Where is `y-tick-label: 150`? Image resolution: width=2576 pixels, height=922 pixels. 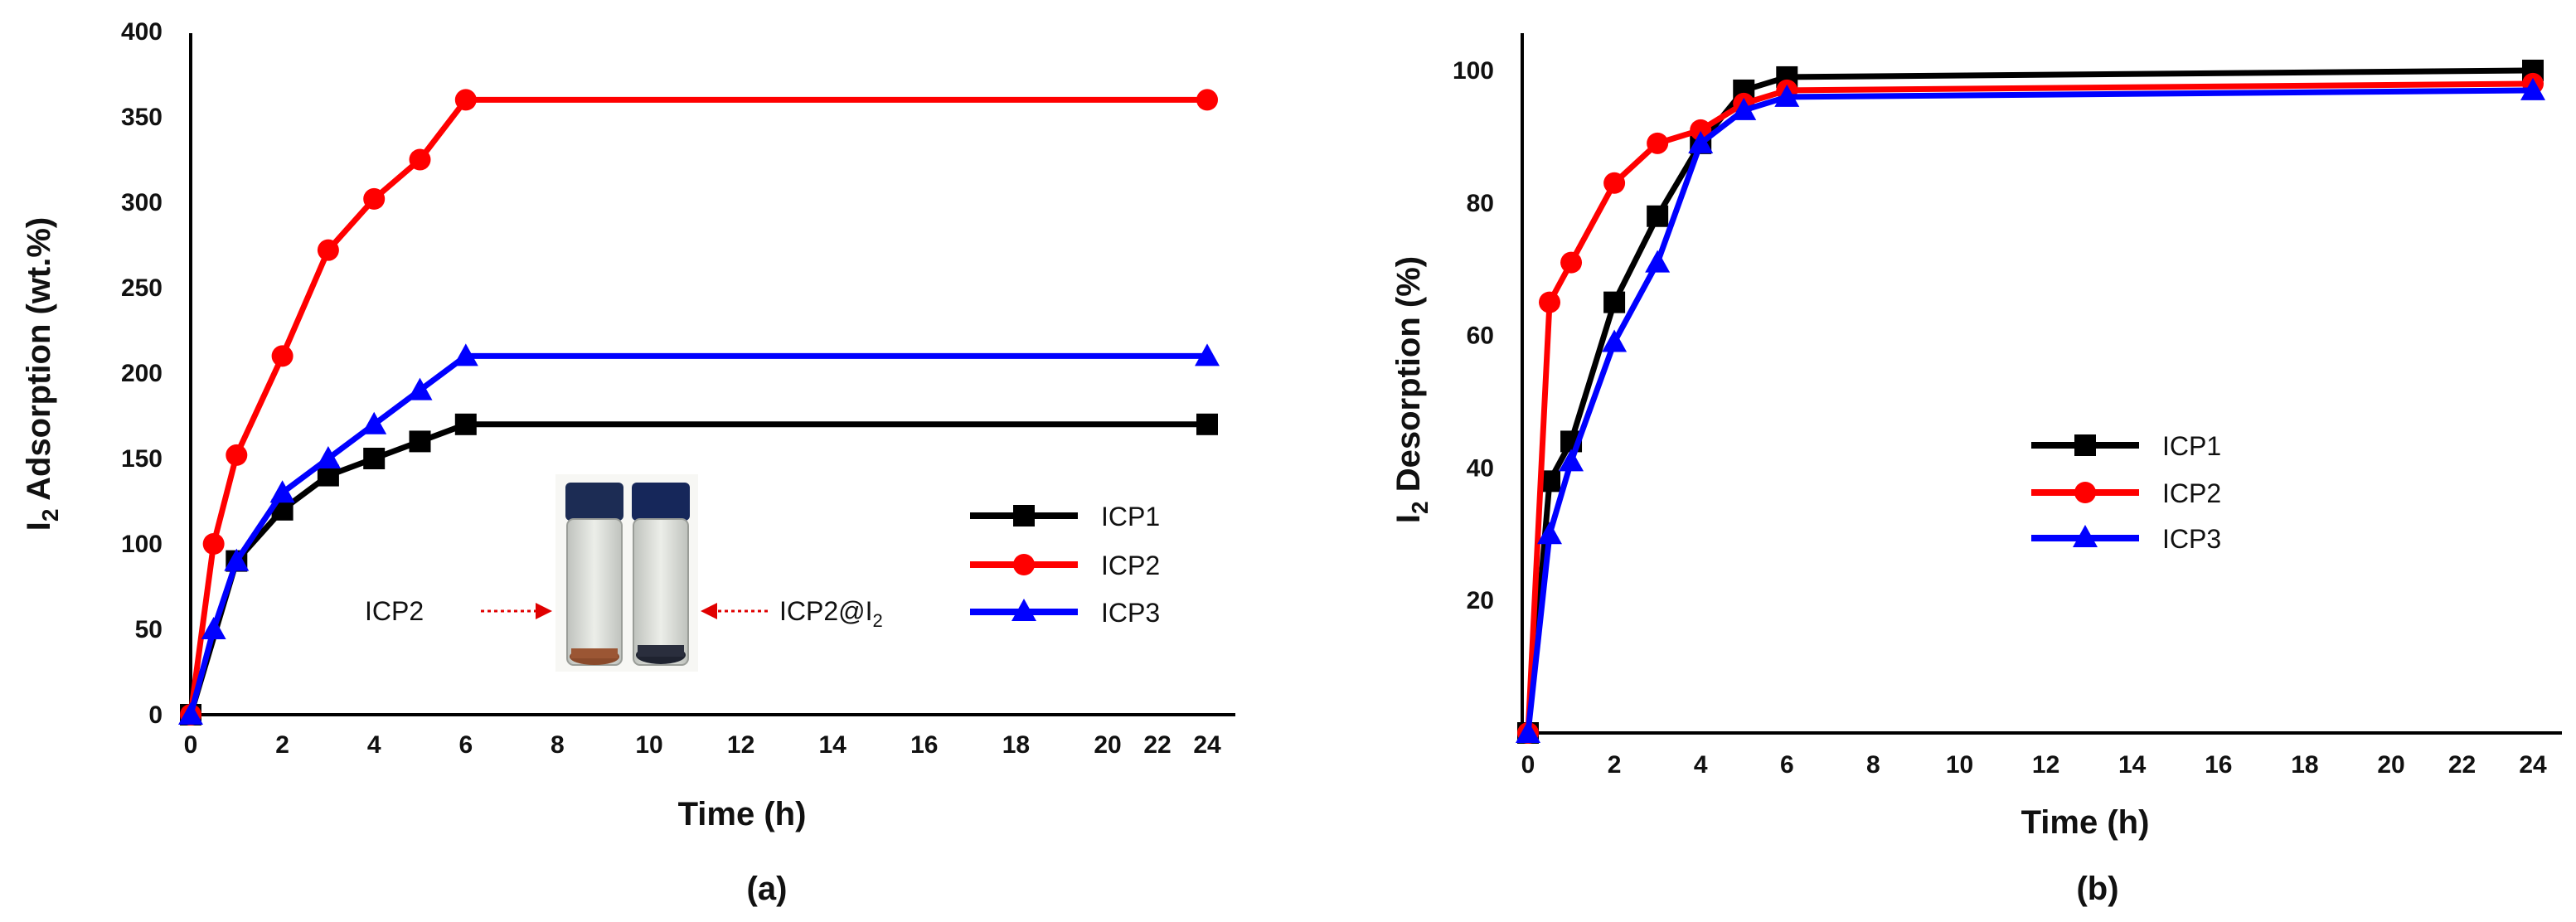
y-tick-label: 150 is located at coordinates (142, 459).